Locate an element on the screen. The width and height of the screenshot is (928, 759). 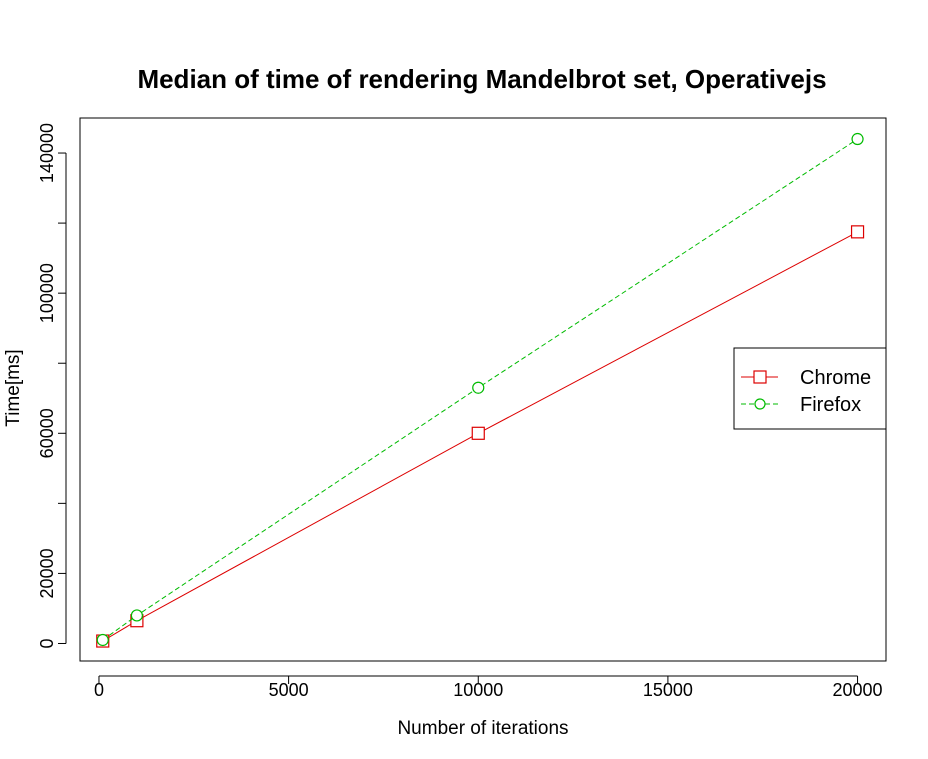
legend-label-firefox: Firefox is located at coordinates (830, 405).